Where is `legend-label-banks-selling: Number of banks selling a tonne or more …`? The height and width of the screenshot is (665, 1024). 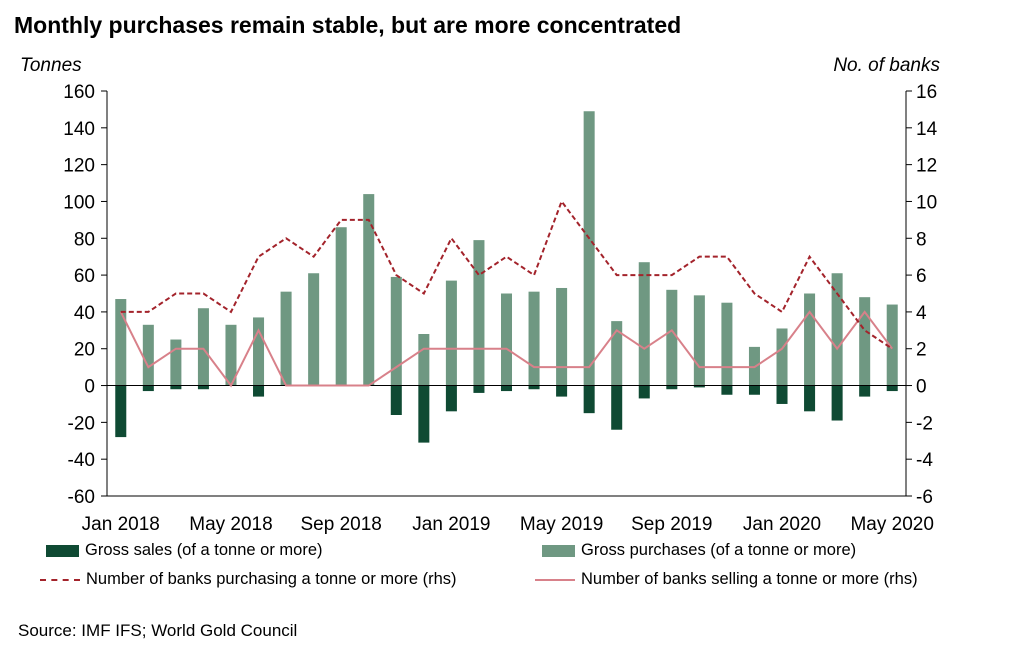 legend-label-banks-selling: Number of banks selling a tonne or more … is located at coordinates (749, 579).